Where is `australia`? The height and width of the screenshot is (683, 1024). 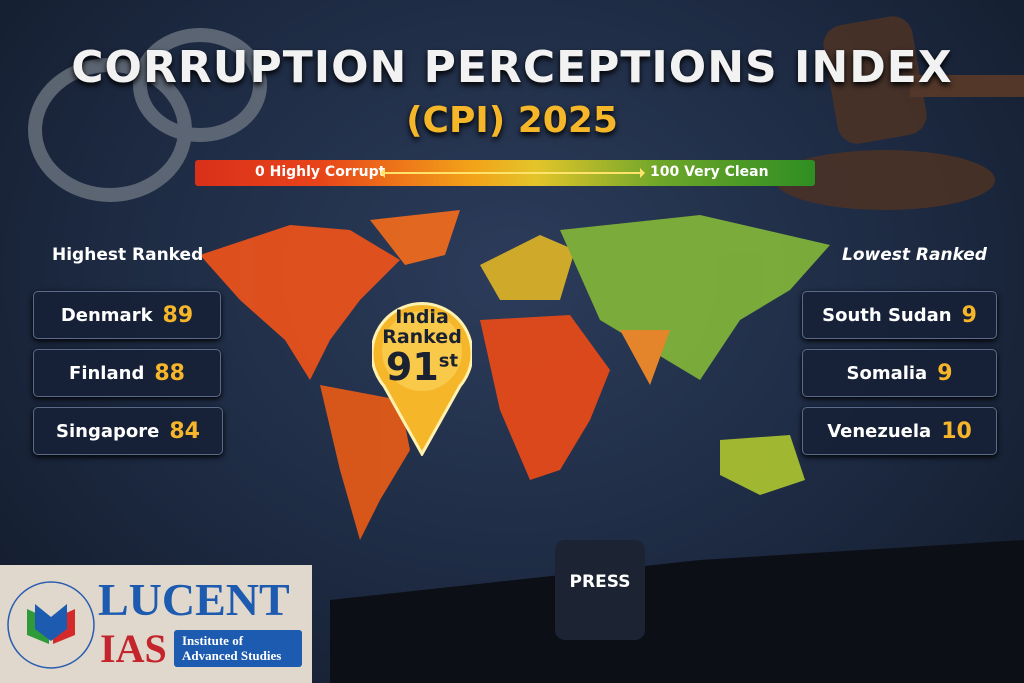 australia is located at coordinates (762, 465).